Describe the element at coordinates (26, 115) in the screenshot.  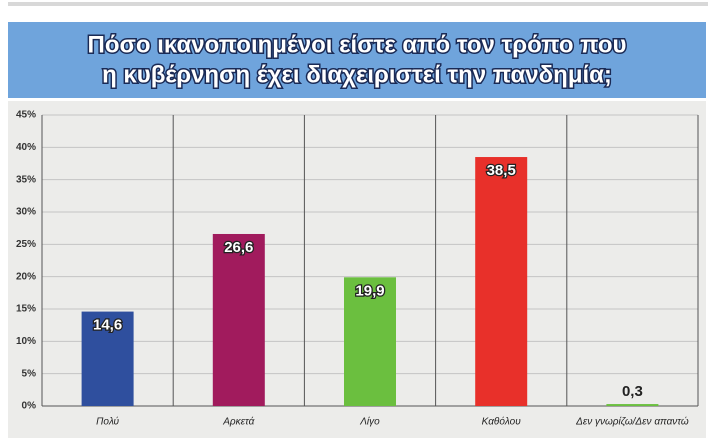
I see `y-tick-label: 45%` at that location.